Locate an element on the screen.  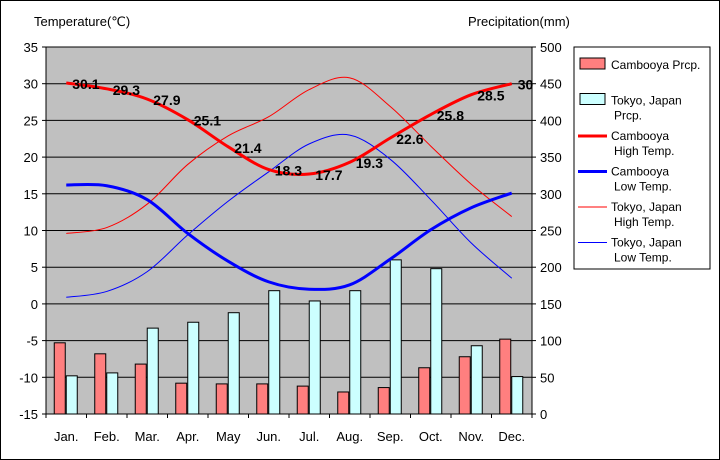
data-label: 25.8 is located at coordinates (450, 116).